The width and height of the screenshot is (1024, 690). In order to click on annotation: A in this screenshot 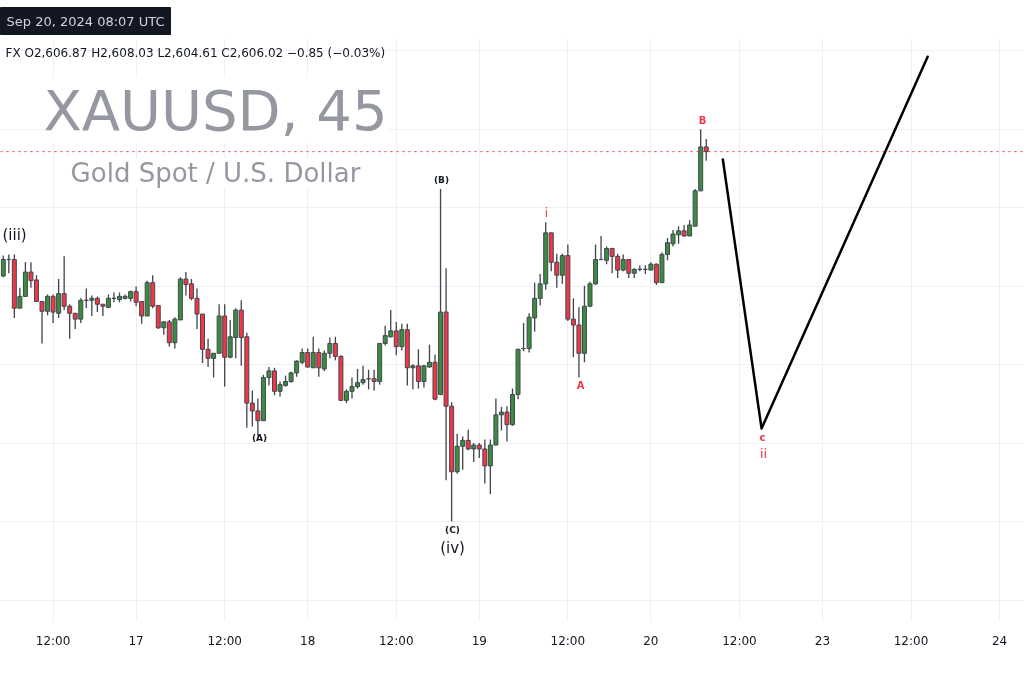, I will do `click(580, 385)`.